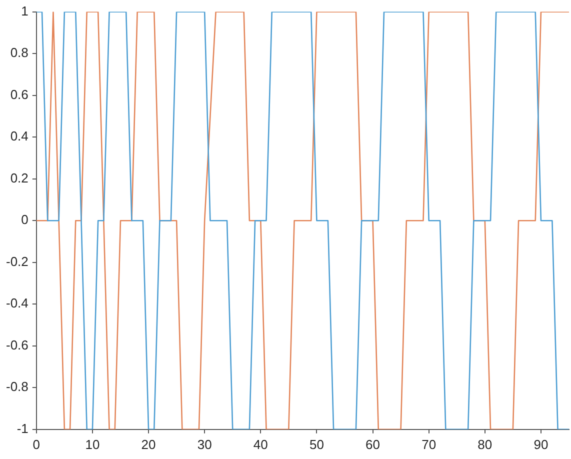 The height and width of the screenshot is (459, 571). I want to click on x-tick-label: 30, so click(204, 444).